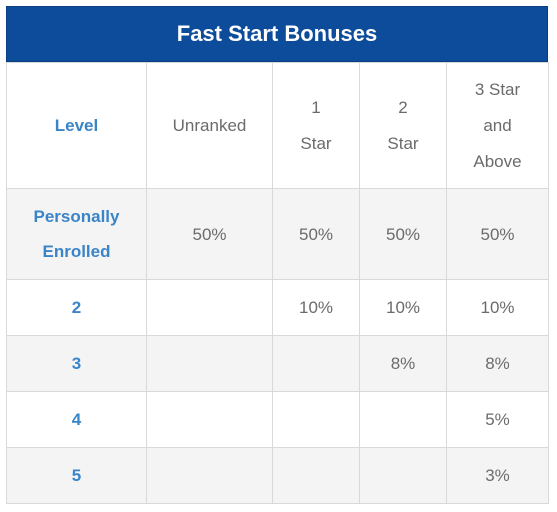  What do you see at coordinates (76, 307) in the screenshot?
I see `level-cell: 2` at bounding box center [76, 307].